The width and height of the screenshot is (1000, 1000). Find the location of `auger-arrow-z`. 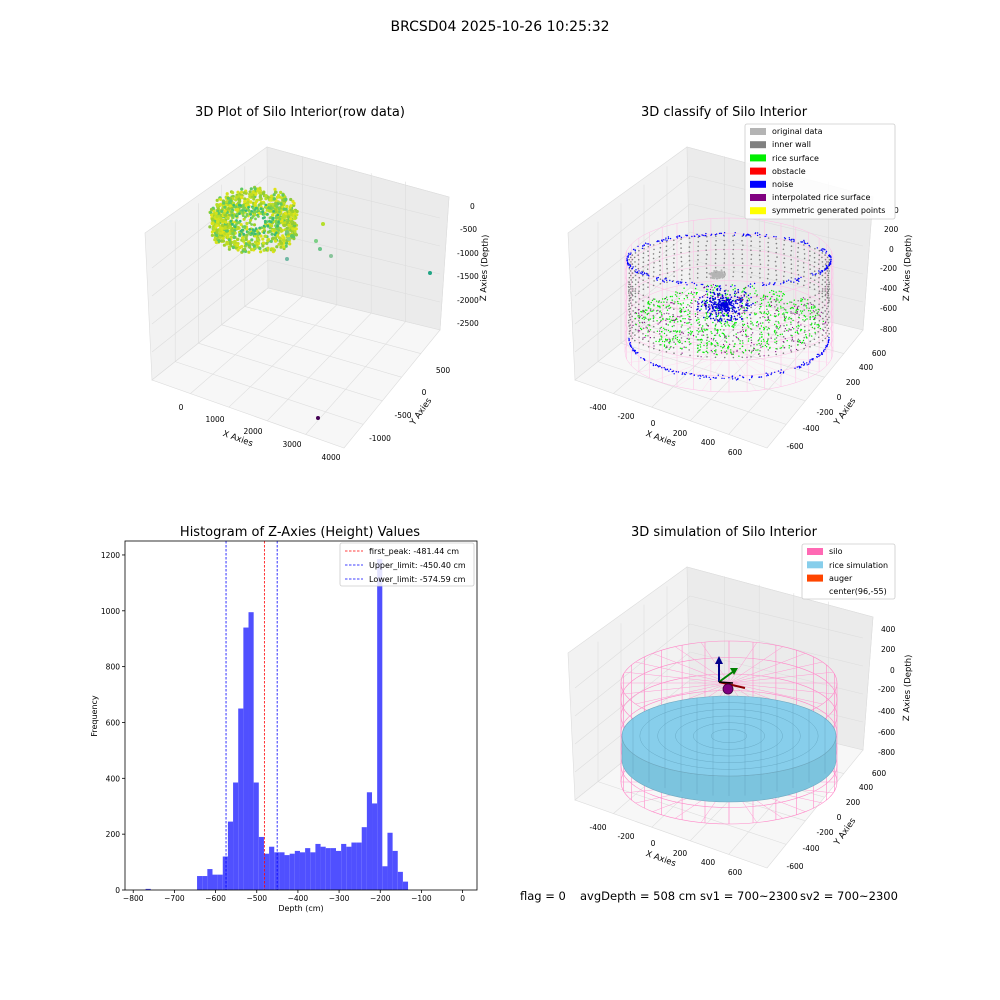

auger-arrow-z is located at coordinates (719, 660).